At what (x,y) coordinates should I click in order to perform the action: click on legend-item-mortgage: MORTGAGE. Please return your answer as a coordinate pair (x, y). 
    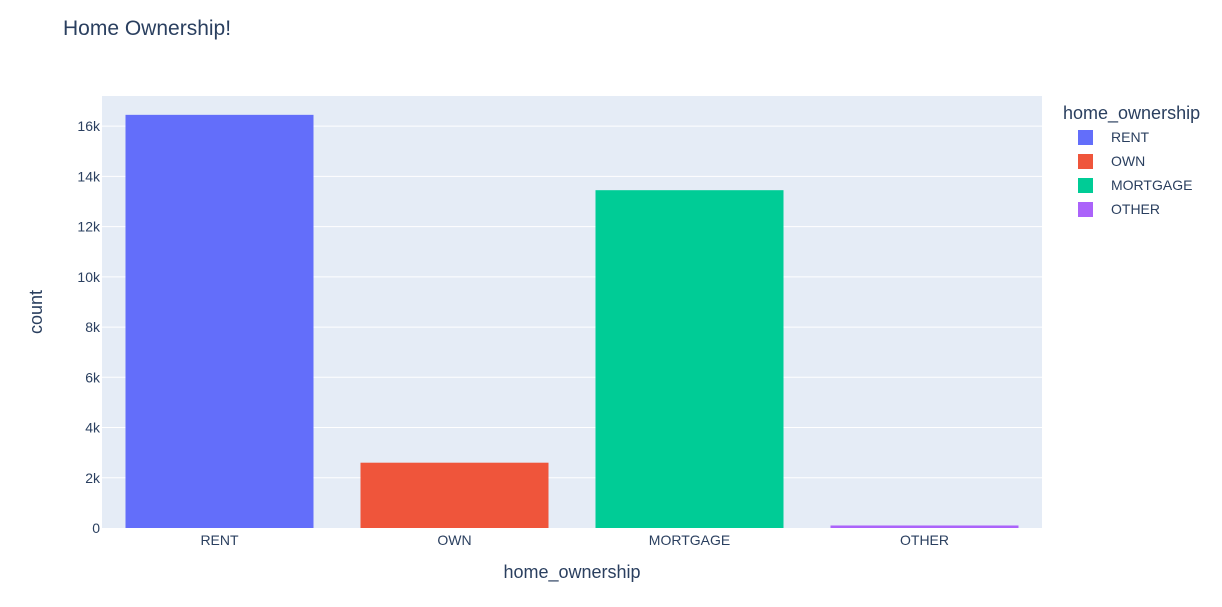
    Looking at the image, I should click on (1135, 185).